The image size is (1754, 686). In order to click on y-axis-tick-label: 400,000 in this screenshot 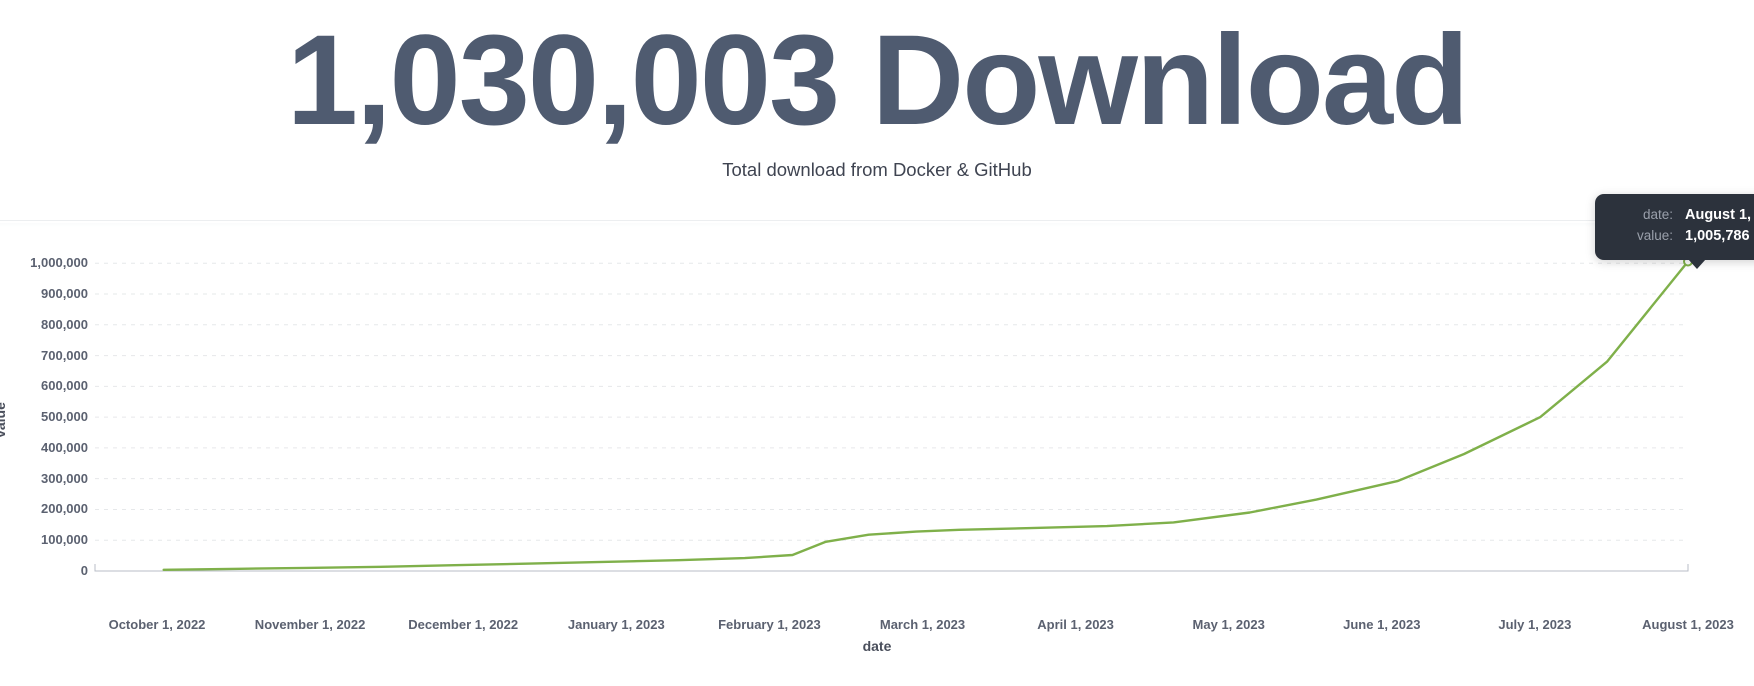, I will do `click(64, 447)`.